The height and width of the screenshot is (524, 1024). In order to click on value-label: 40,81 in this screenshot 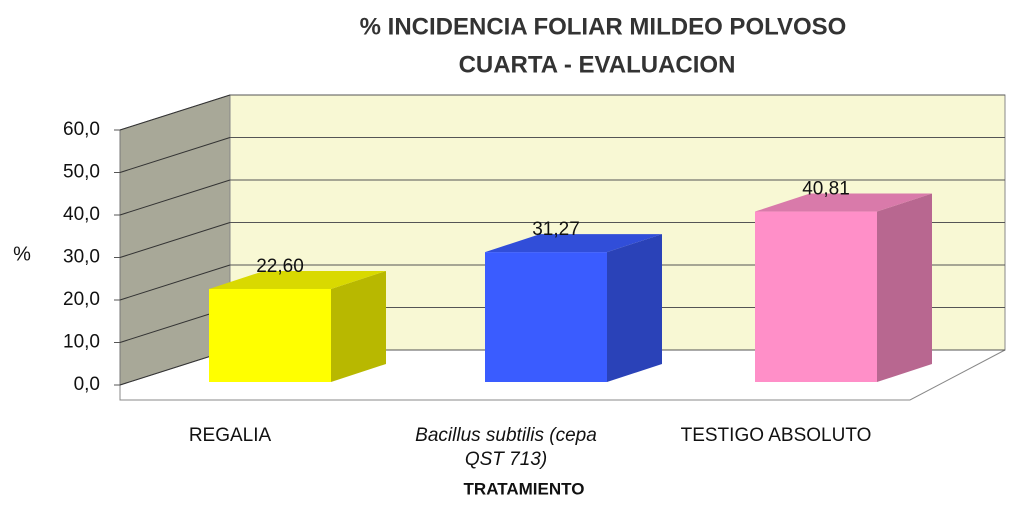, I will do `click(826, 189)`.